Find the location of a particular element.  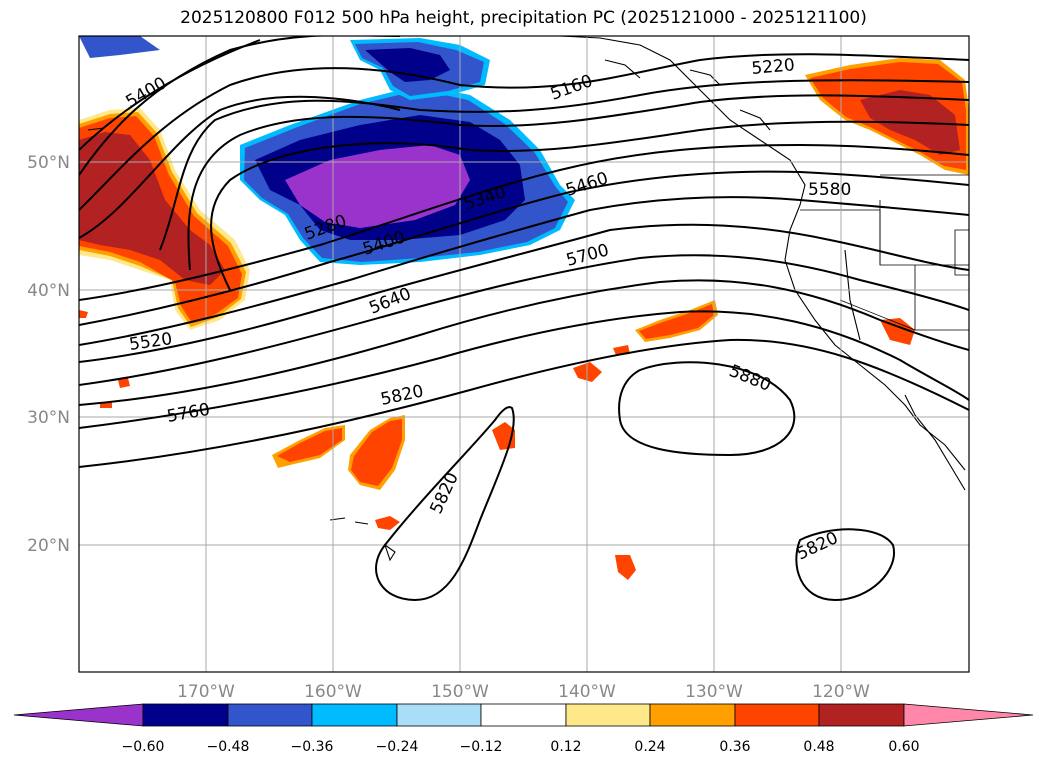

contour-label: 5400 is located at coordinates (146, 92).